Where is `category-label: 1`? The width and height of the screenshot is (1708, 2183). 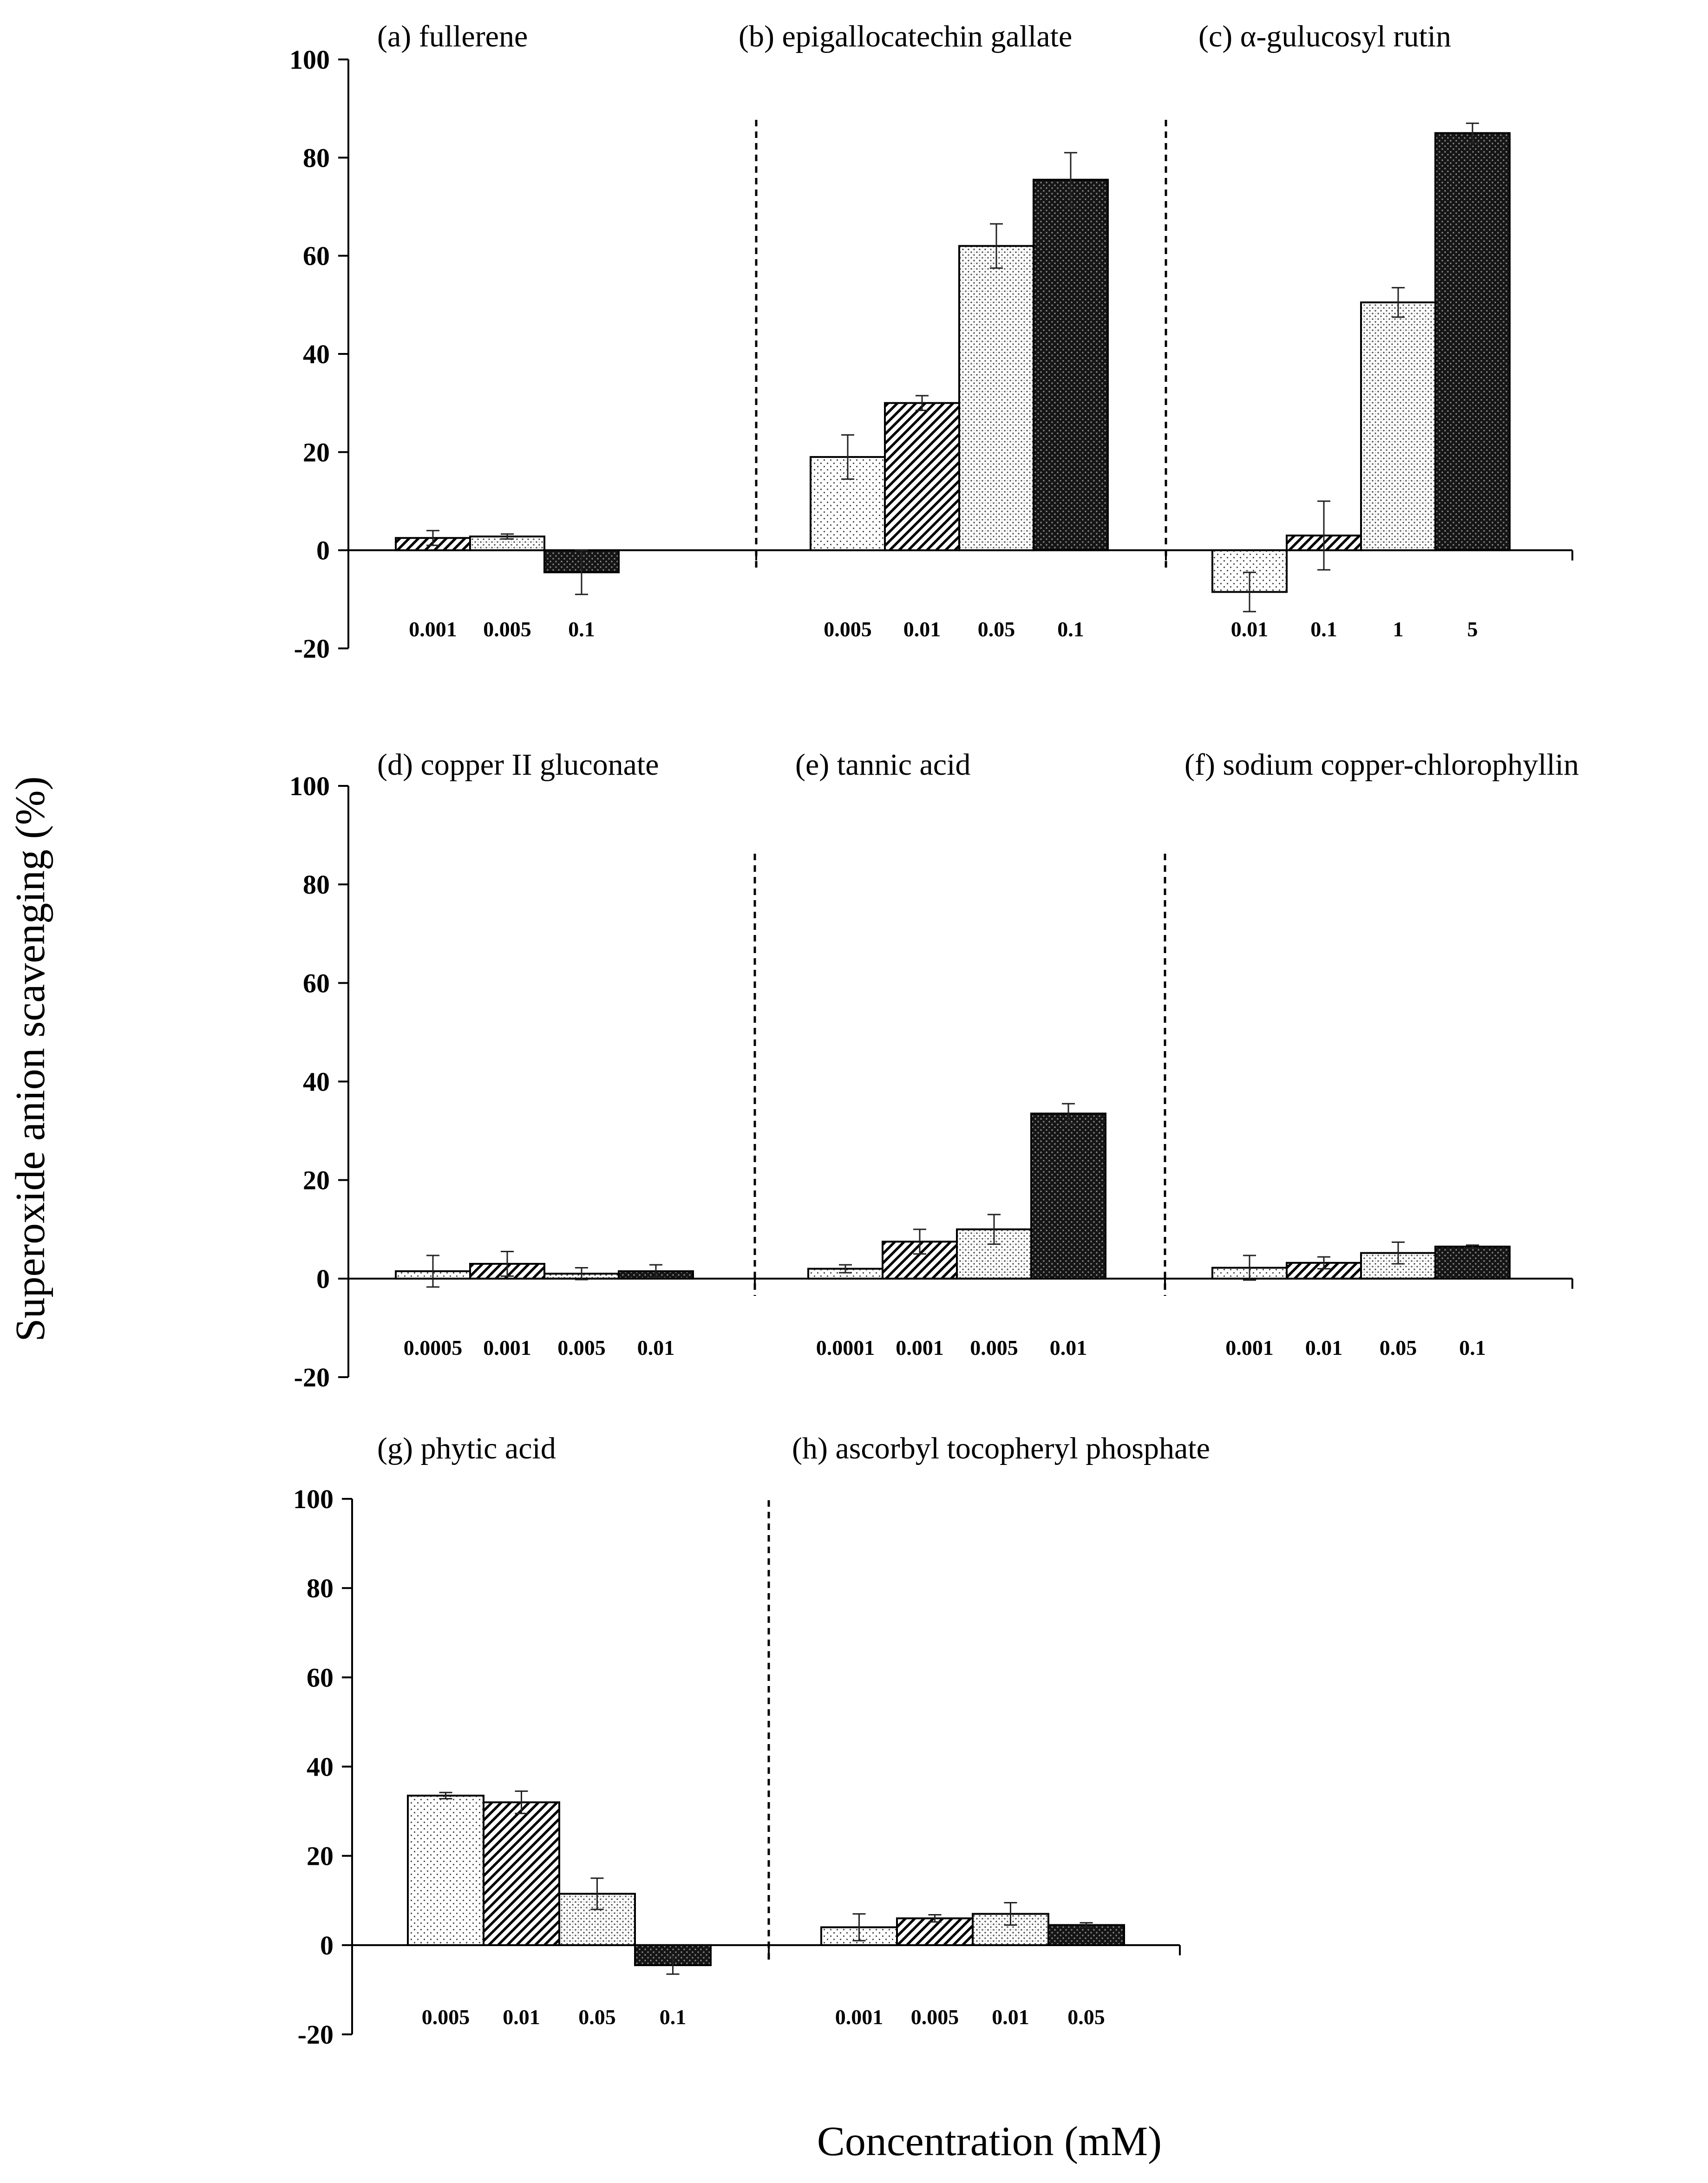
category-label: 1 is located at coordinates (1398, 629).